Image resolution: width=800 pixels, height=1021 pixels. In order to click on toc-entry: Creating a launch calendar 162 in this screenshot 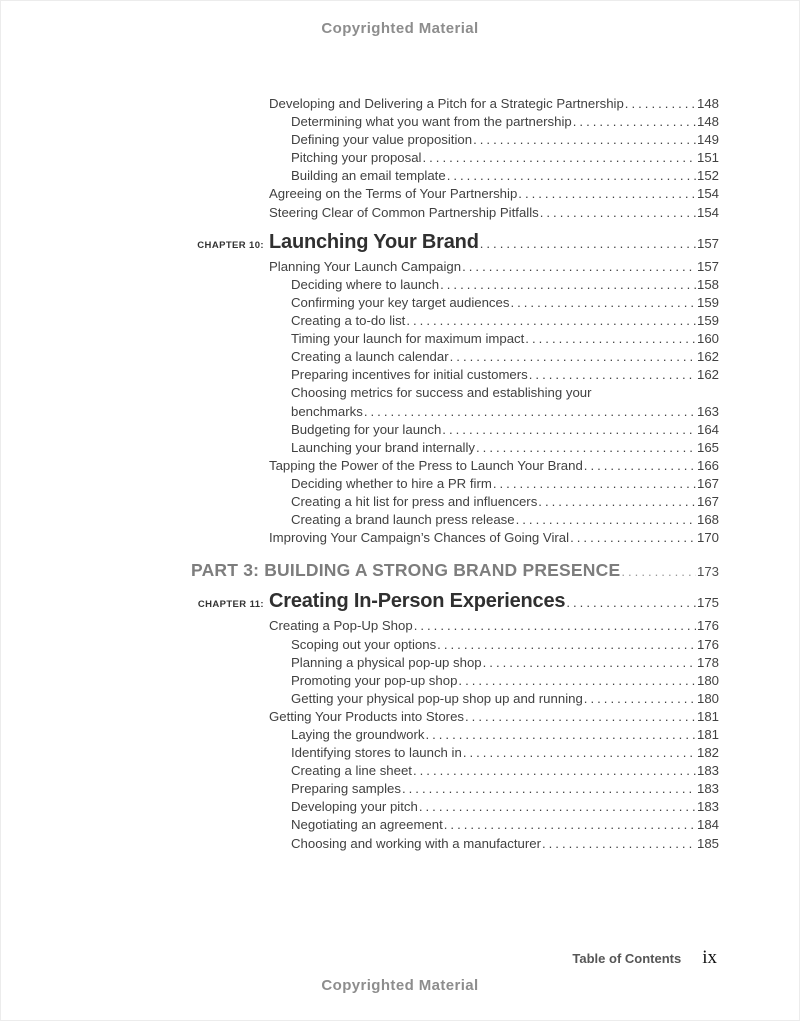, I will do `click(455, 357)`.